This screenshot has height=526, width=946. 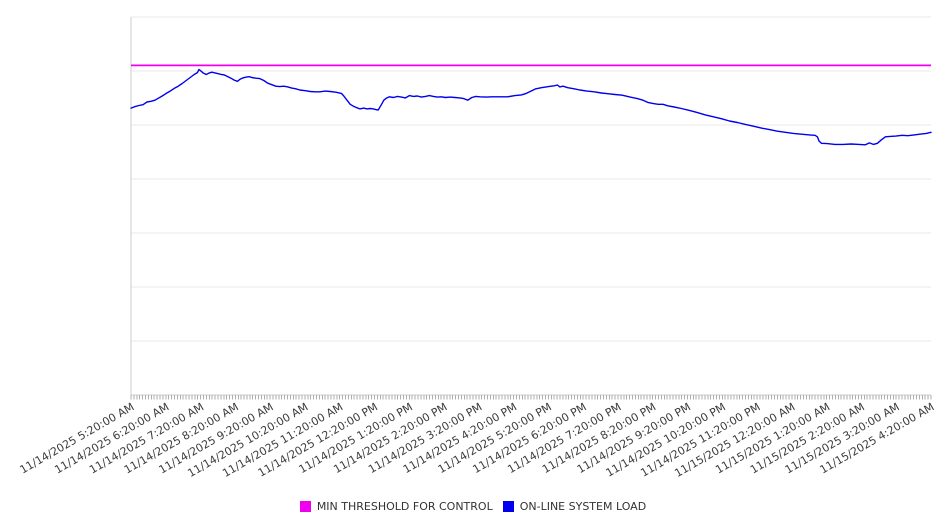 I want to click on min-threshold-label: MIN THRESHOLD FOR CONTROL, so click(x=404, y=506).